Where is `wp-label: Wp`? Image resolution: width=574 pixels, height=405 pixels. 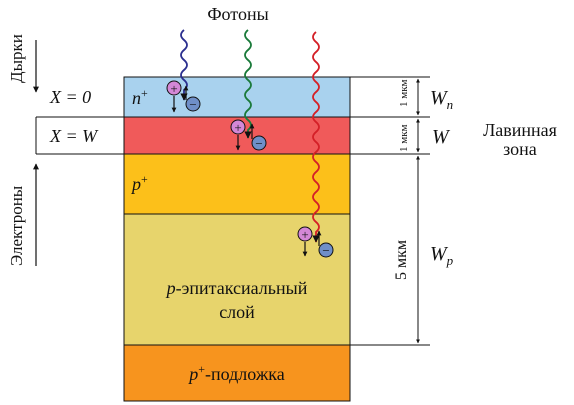 wp-label: Wp is located at coordinates (442, 255).